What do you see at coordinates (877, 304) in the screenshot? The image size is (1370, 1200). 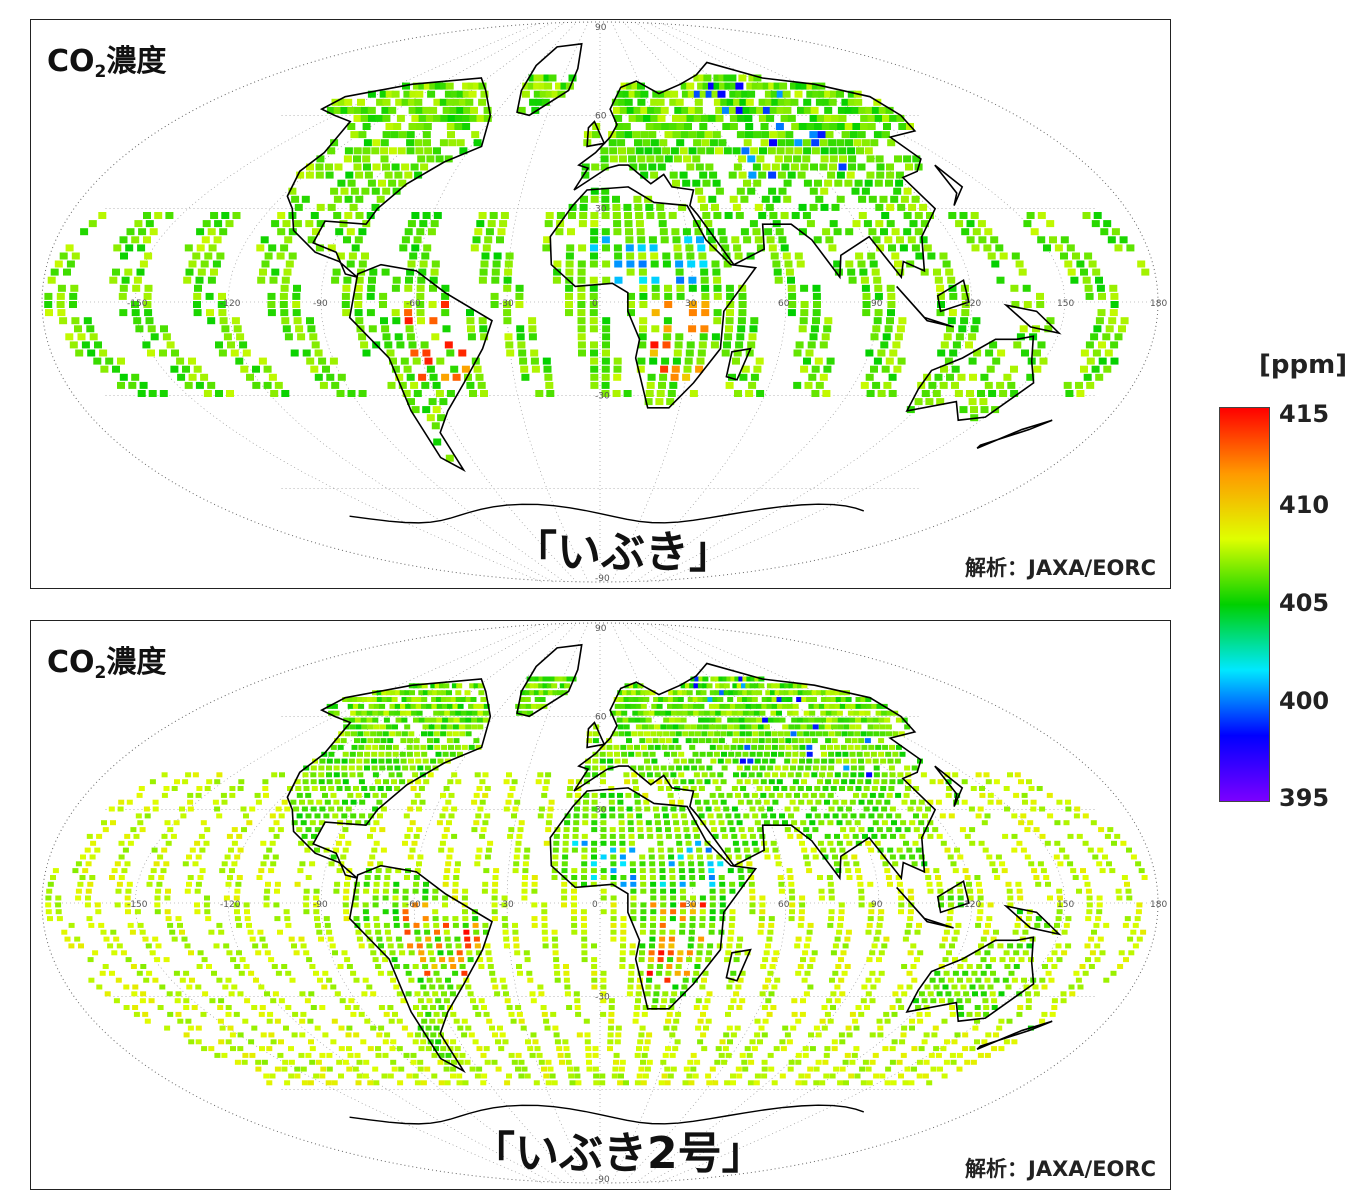 I see `longitude-label: 90` at bounding box center [877, 304].